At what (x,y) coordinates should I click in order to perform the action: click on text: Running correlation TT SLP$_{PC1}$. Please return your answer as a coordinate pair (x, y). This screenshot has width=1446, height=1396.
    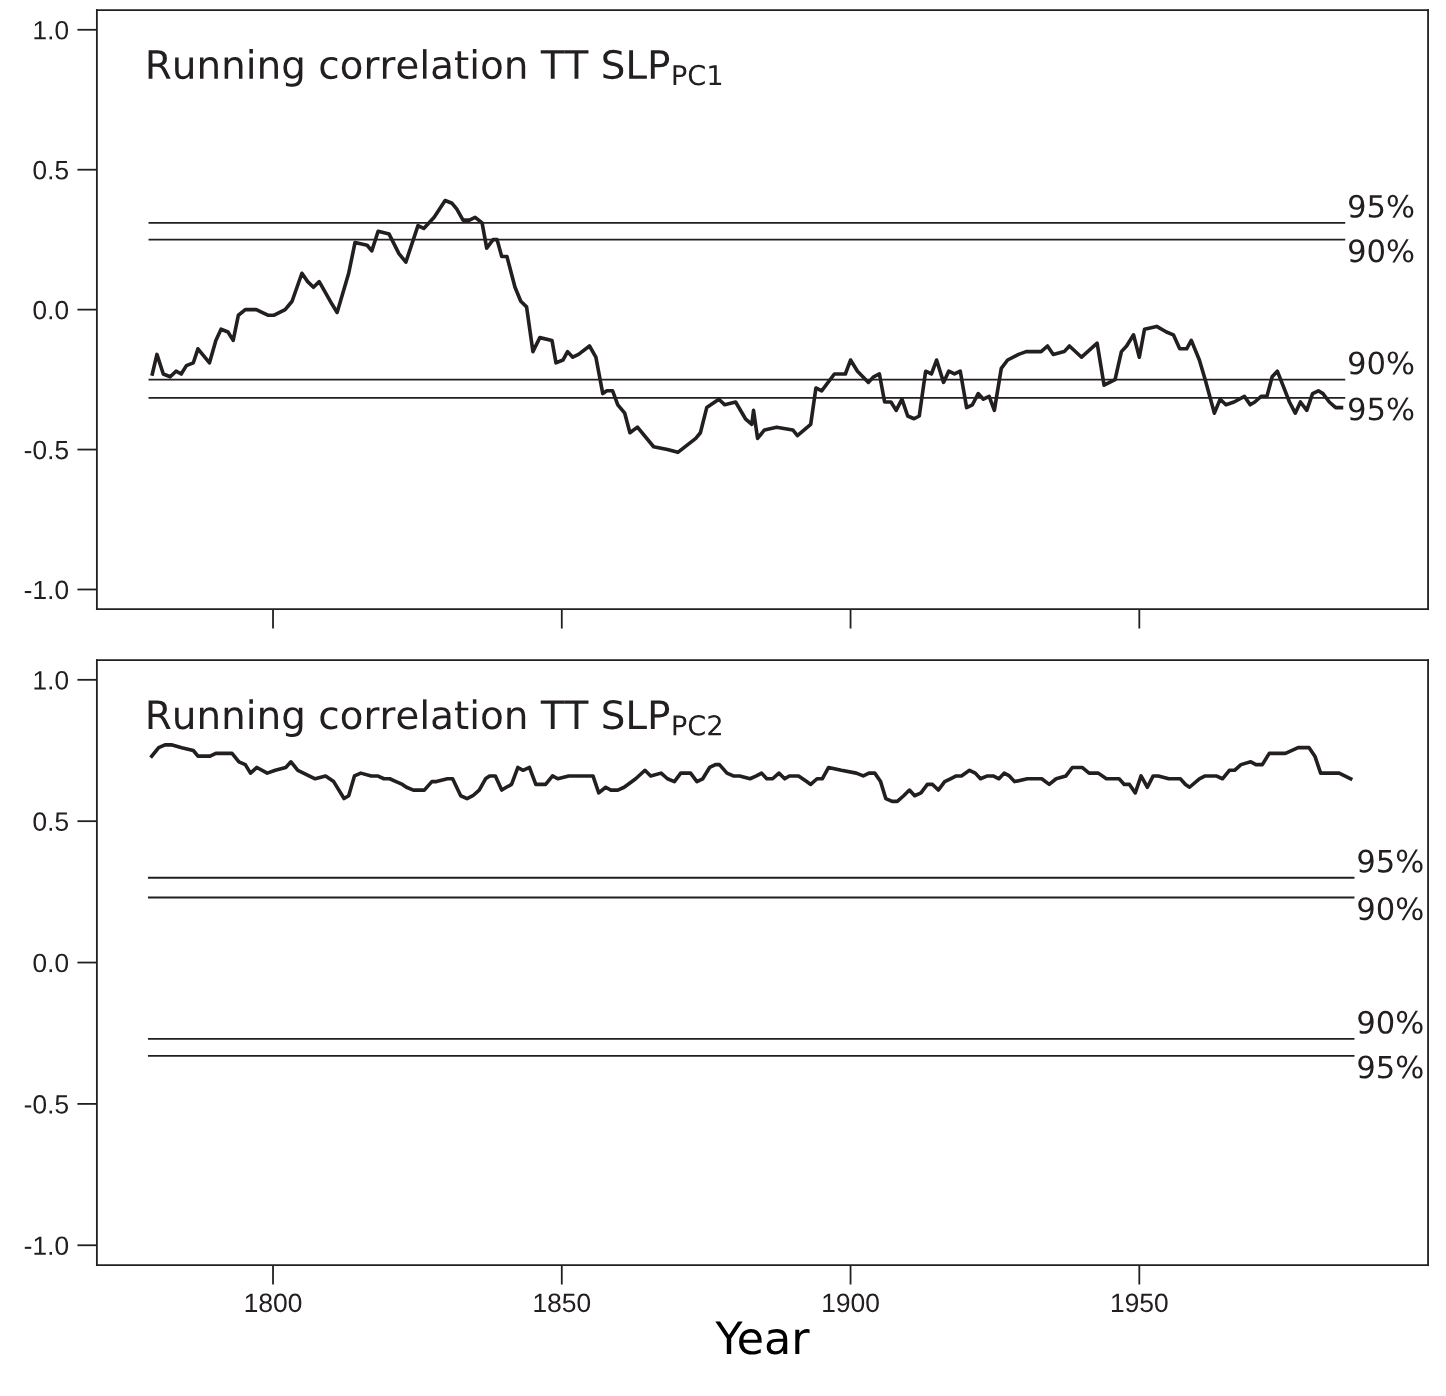
    Looking at the image, I should click on (435, 68).